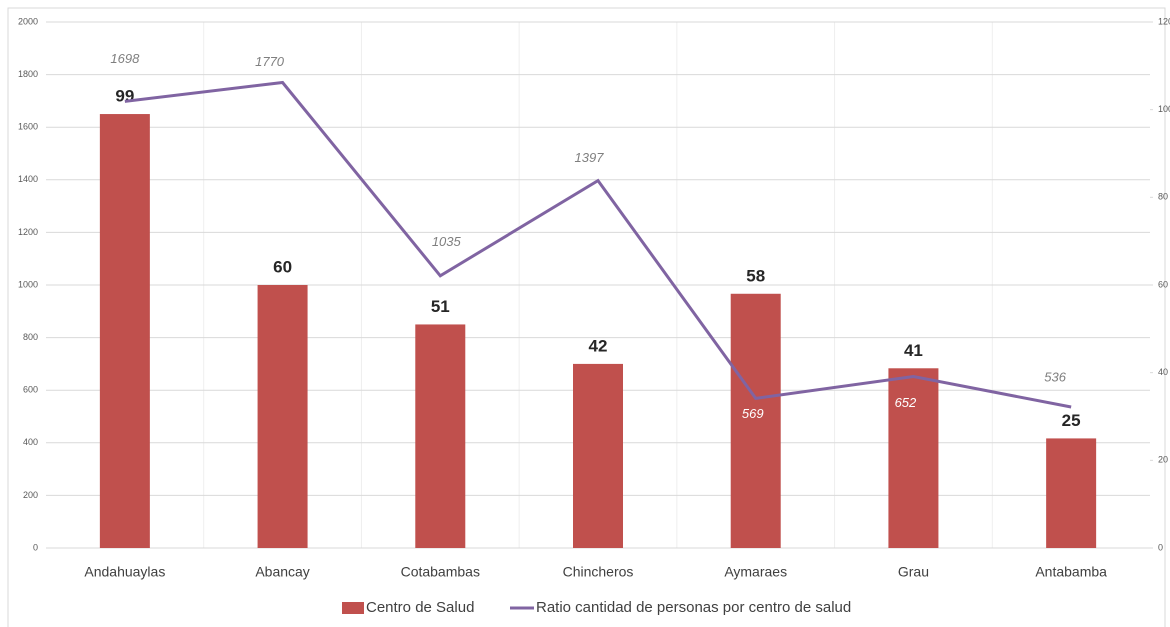  Describe the element at coordinates (1164, 21) in the screenshot. I see `y2-tick-label: 120` at that location.